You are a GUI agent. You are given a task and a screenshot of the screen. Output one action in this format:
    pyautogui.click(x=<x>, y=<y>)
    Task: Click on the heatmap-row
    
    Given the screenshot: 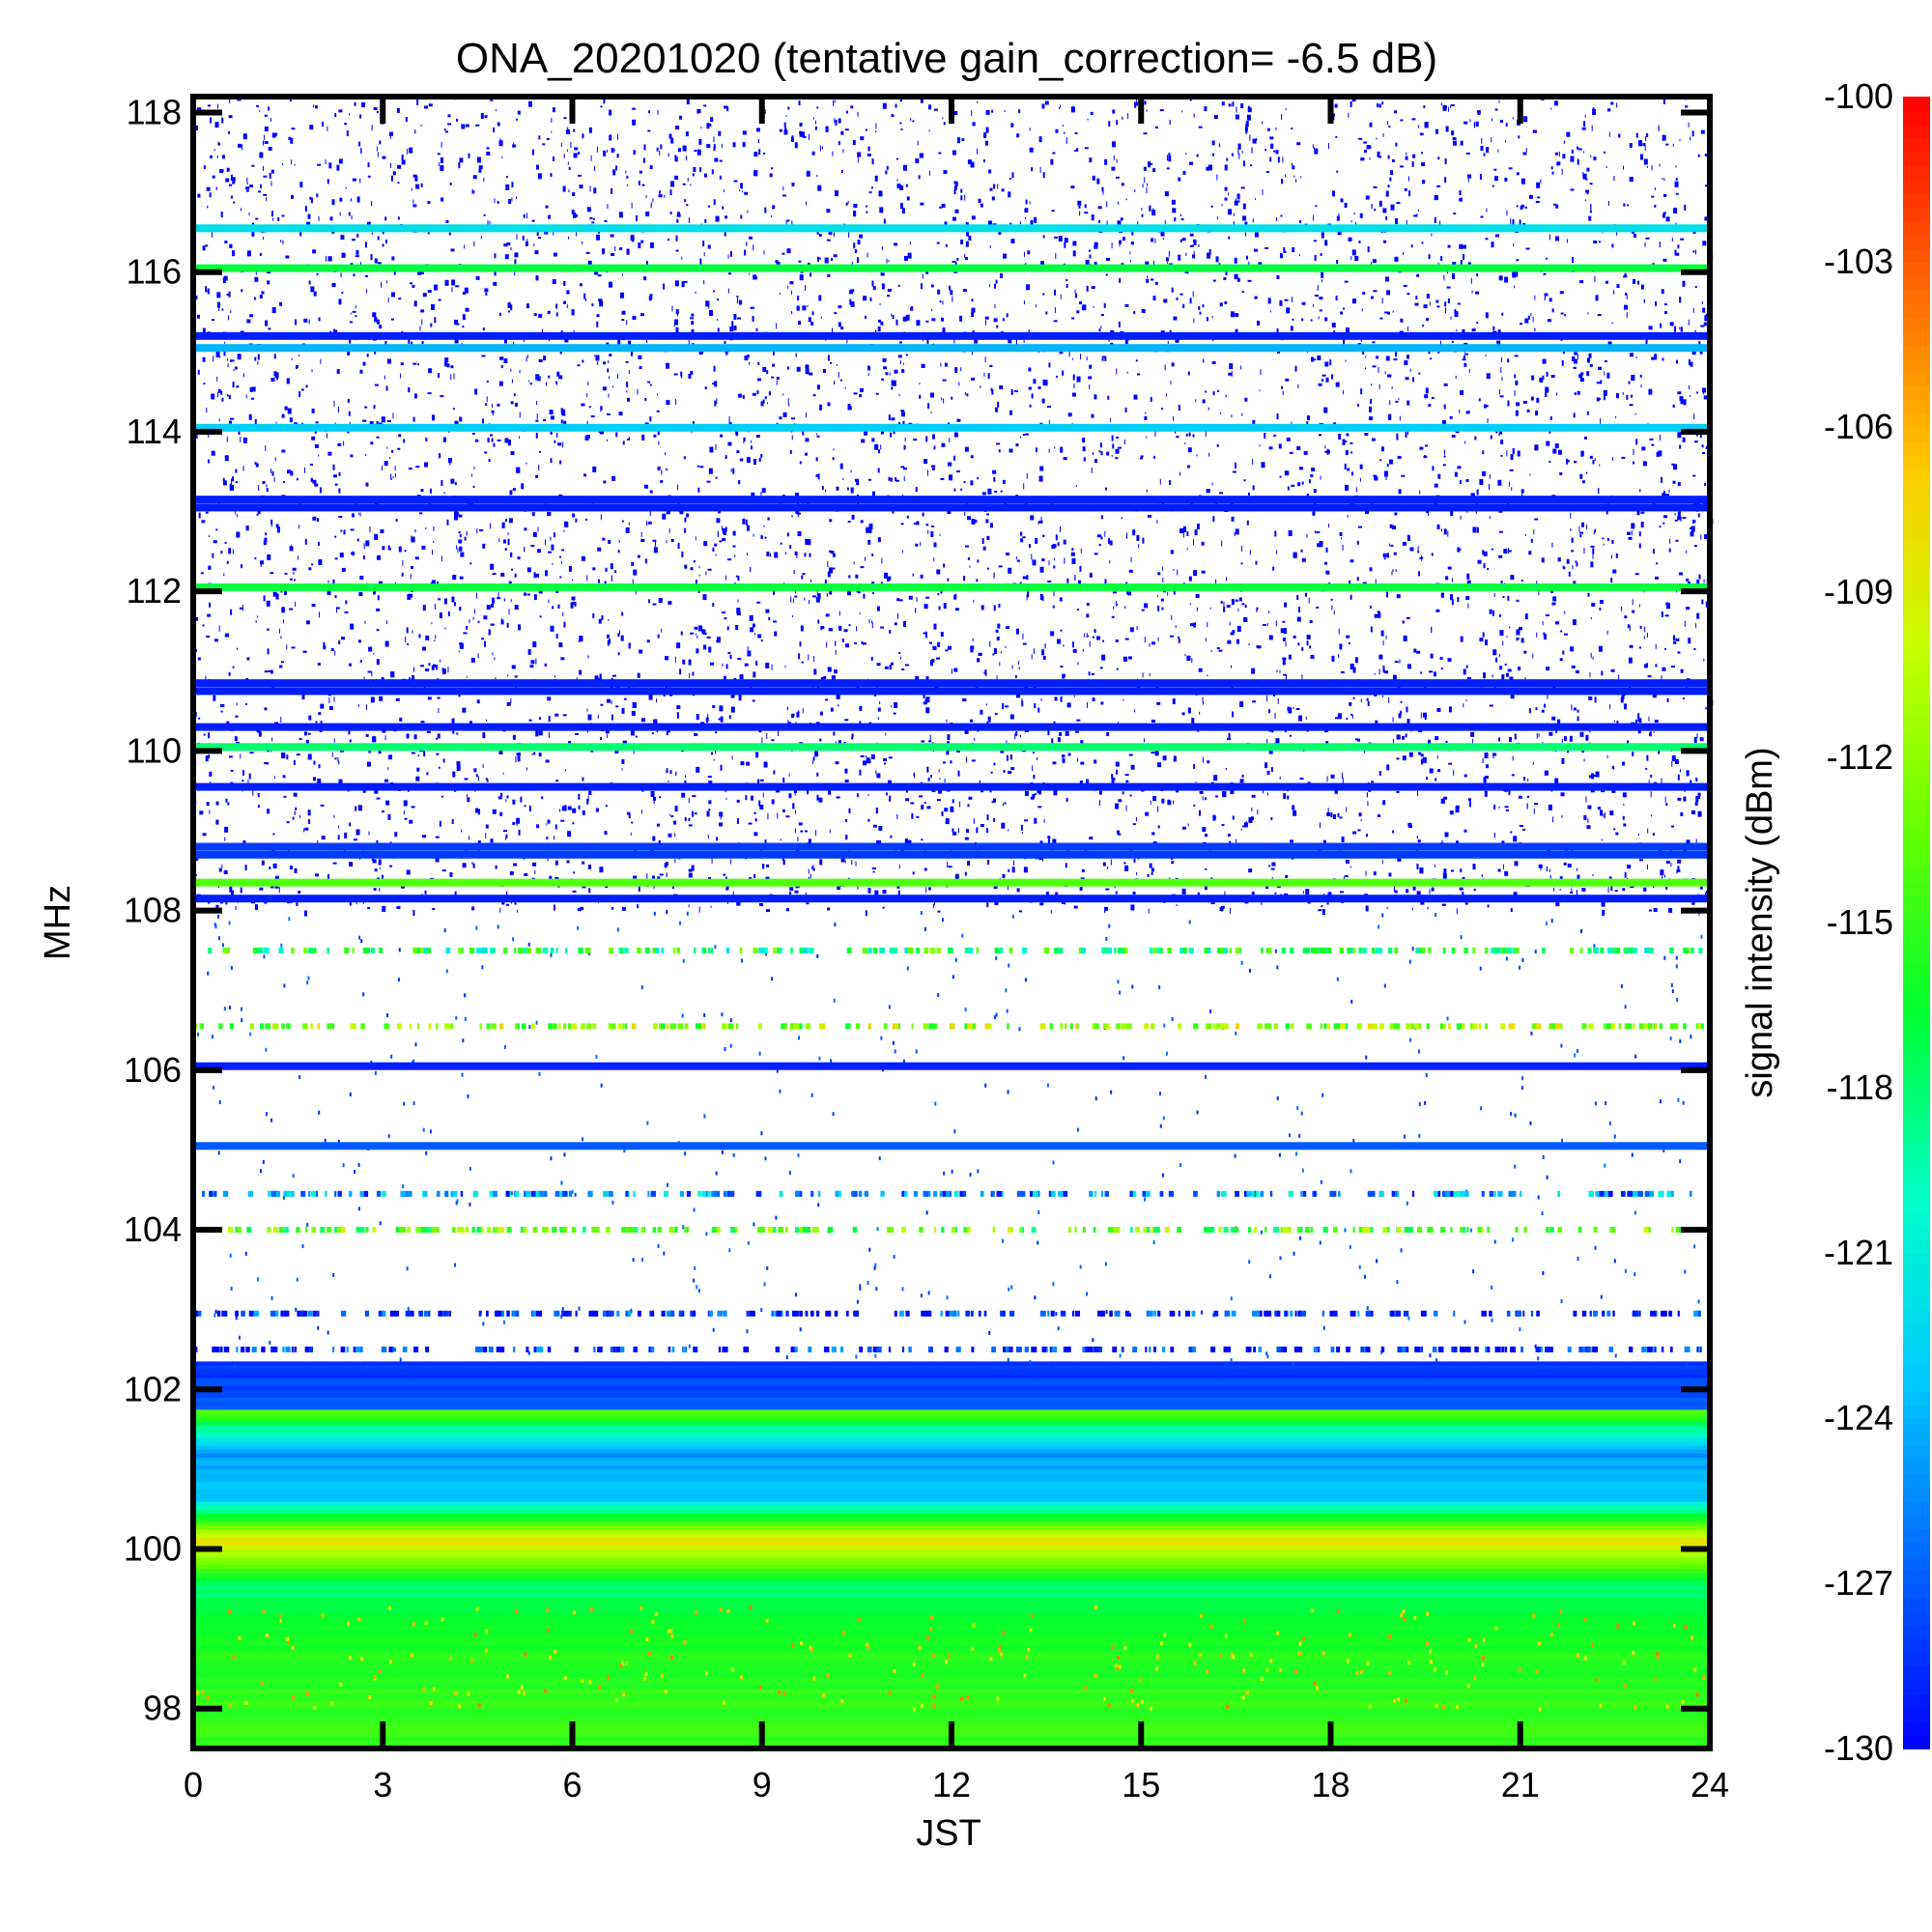 What is the action you would take?
    pyautogui.click(x=951, y=1411)
    